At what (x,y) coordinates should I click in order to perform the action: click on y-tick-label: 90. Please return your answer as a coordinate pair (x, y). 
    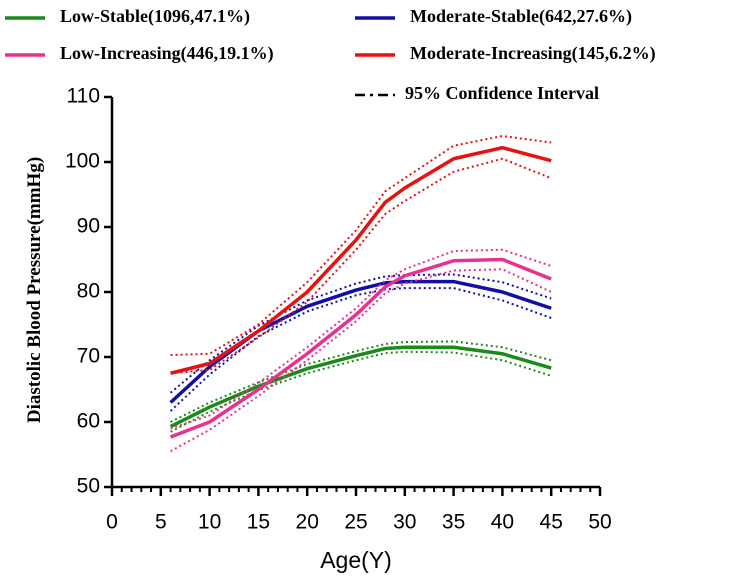
    Looking at the image, I should click on (88, 226).